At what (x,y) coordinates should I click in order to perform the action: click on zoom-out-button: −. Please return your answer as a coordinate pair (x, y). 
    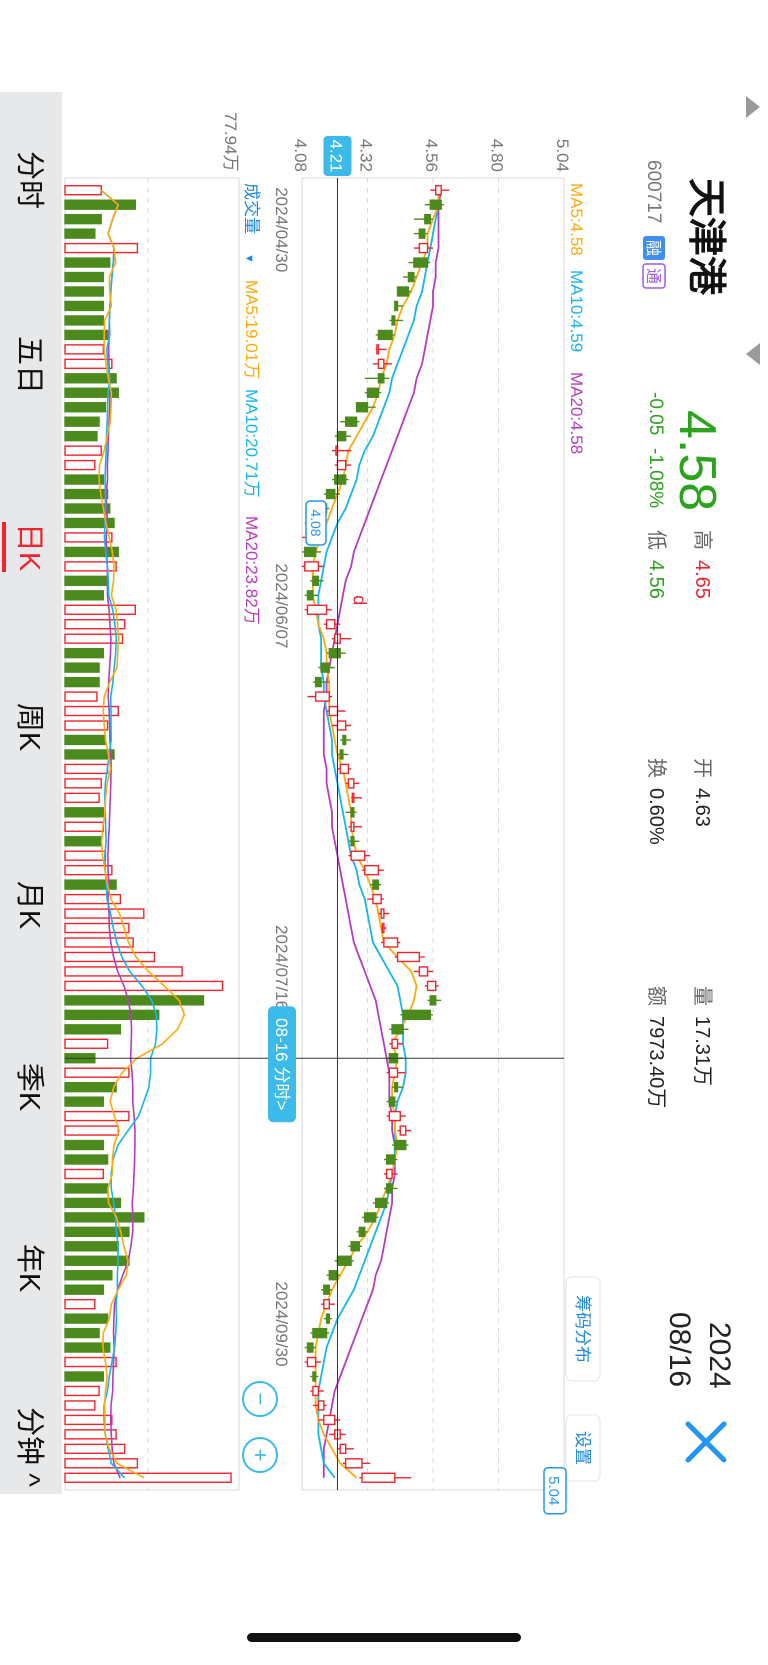
    Looking at the image, I should click on (260, 1399).